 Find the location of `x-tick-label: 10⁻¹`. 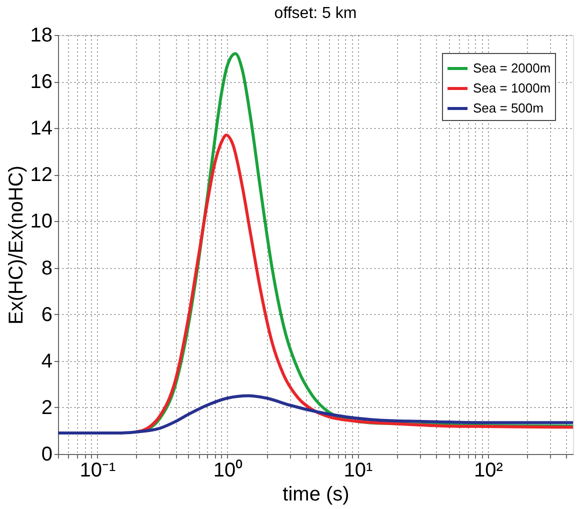

x-tick-label: 10⁻¹ is located at coordinates (98, 471).